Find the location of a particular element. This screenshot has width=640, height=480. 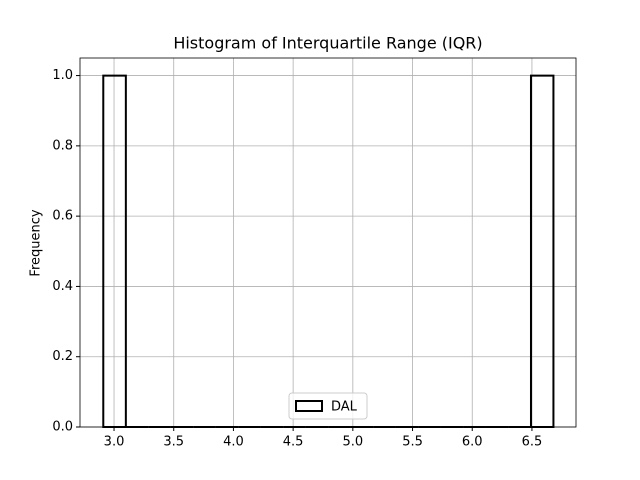

y-tick-label: 1.0 is located at coordinates (62, 75).